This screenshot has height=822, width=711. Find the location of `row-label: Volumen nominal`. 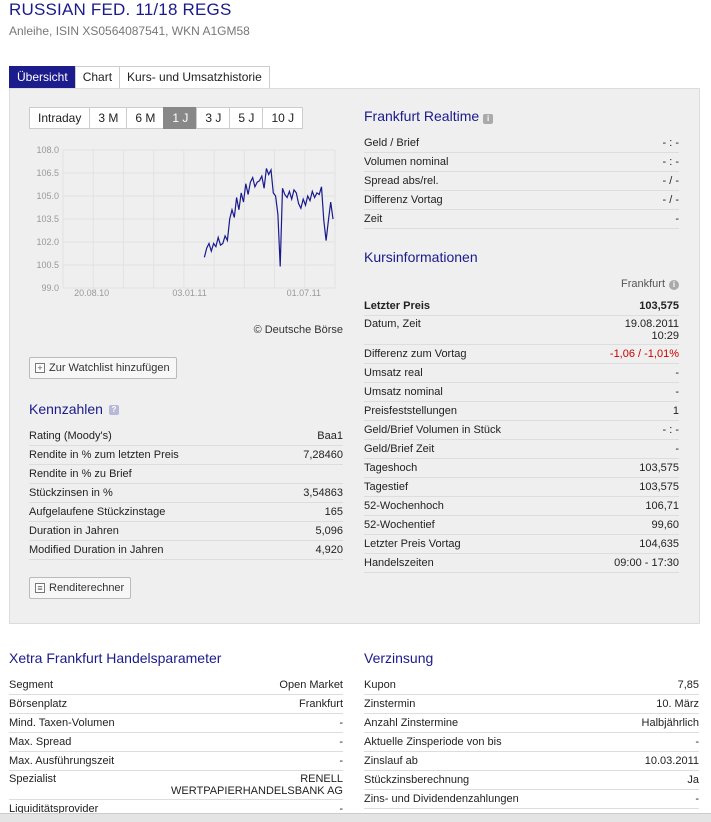

row-label: Volumen nominal is located at coordinates (406, 162).